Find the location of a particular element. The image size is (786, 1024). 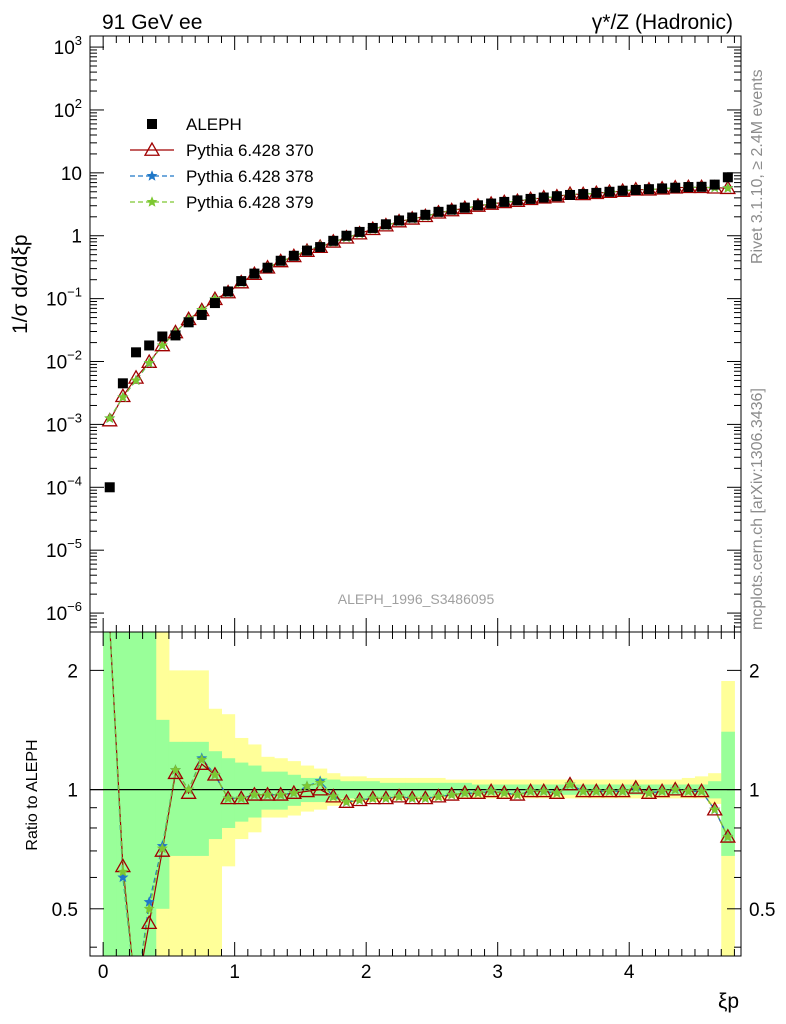

main-y-tick-label: 10³ is located at coordinates (68, 46).